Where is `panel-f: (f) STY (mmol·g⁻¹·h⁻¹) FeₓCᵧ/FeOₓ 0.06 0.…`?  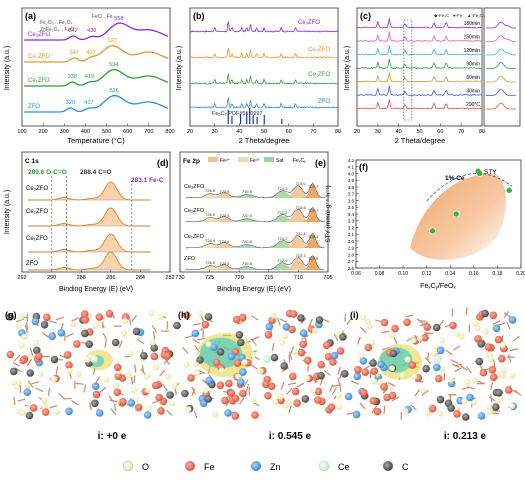 panel-f: (f) STY (mmol·g⁻¹·h⁻¹) FeₓCᵧ/FeOₓ 0.06 0.… is located at coordinates (425, 224).